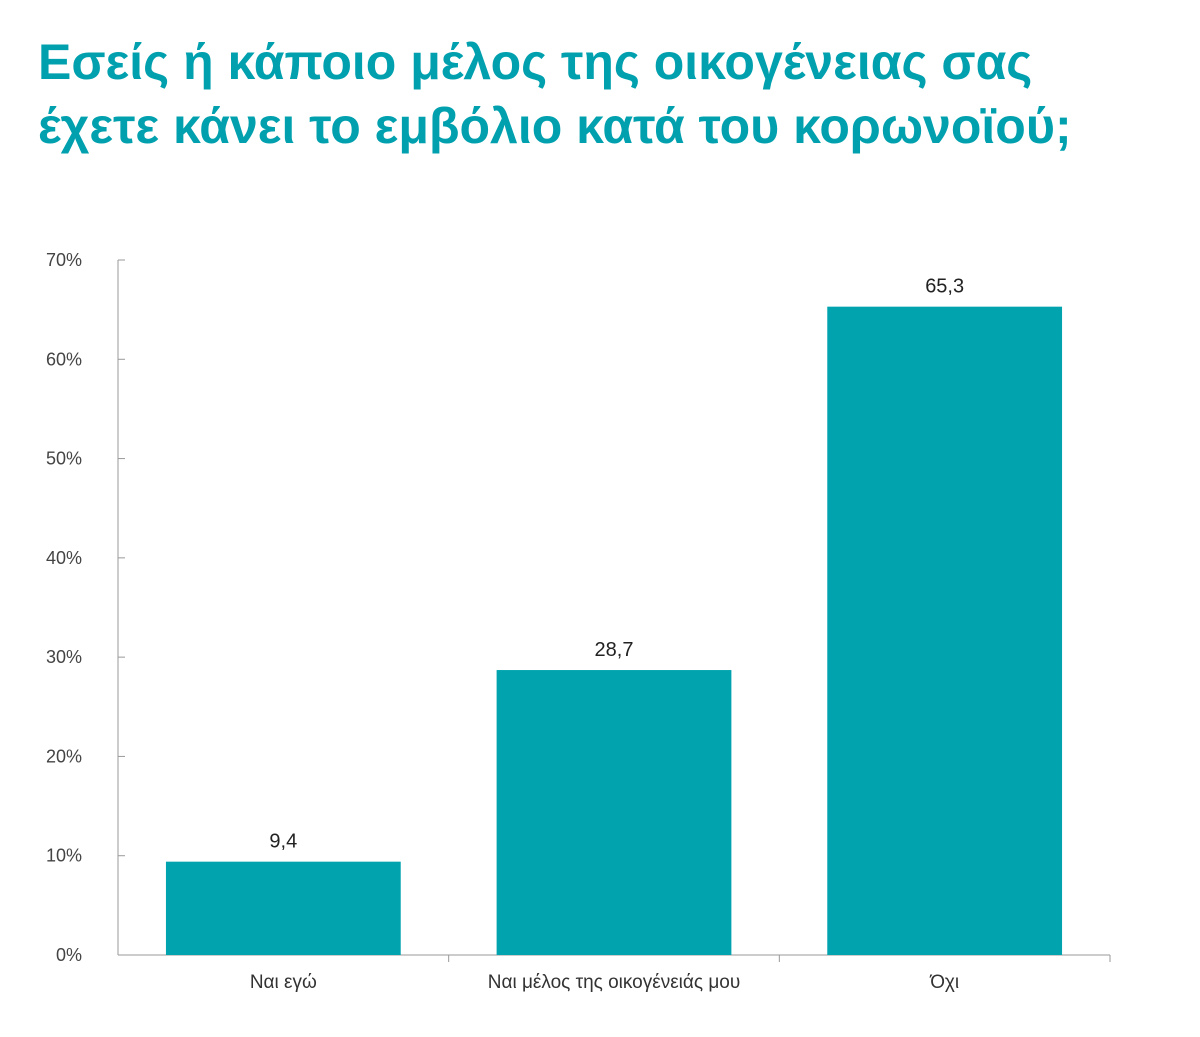  Describe the element at coordinates (64, 657) in the screenshot. I see `y-tick-label: 30%` at that location.